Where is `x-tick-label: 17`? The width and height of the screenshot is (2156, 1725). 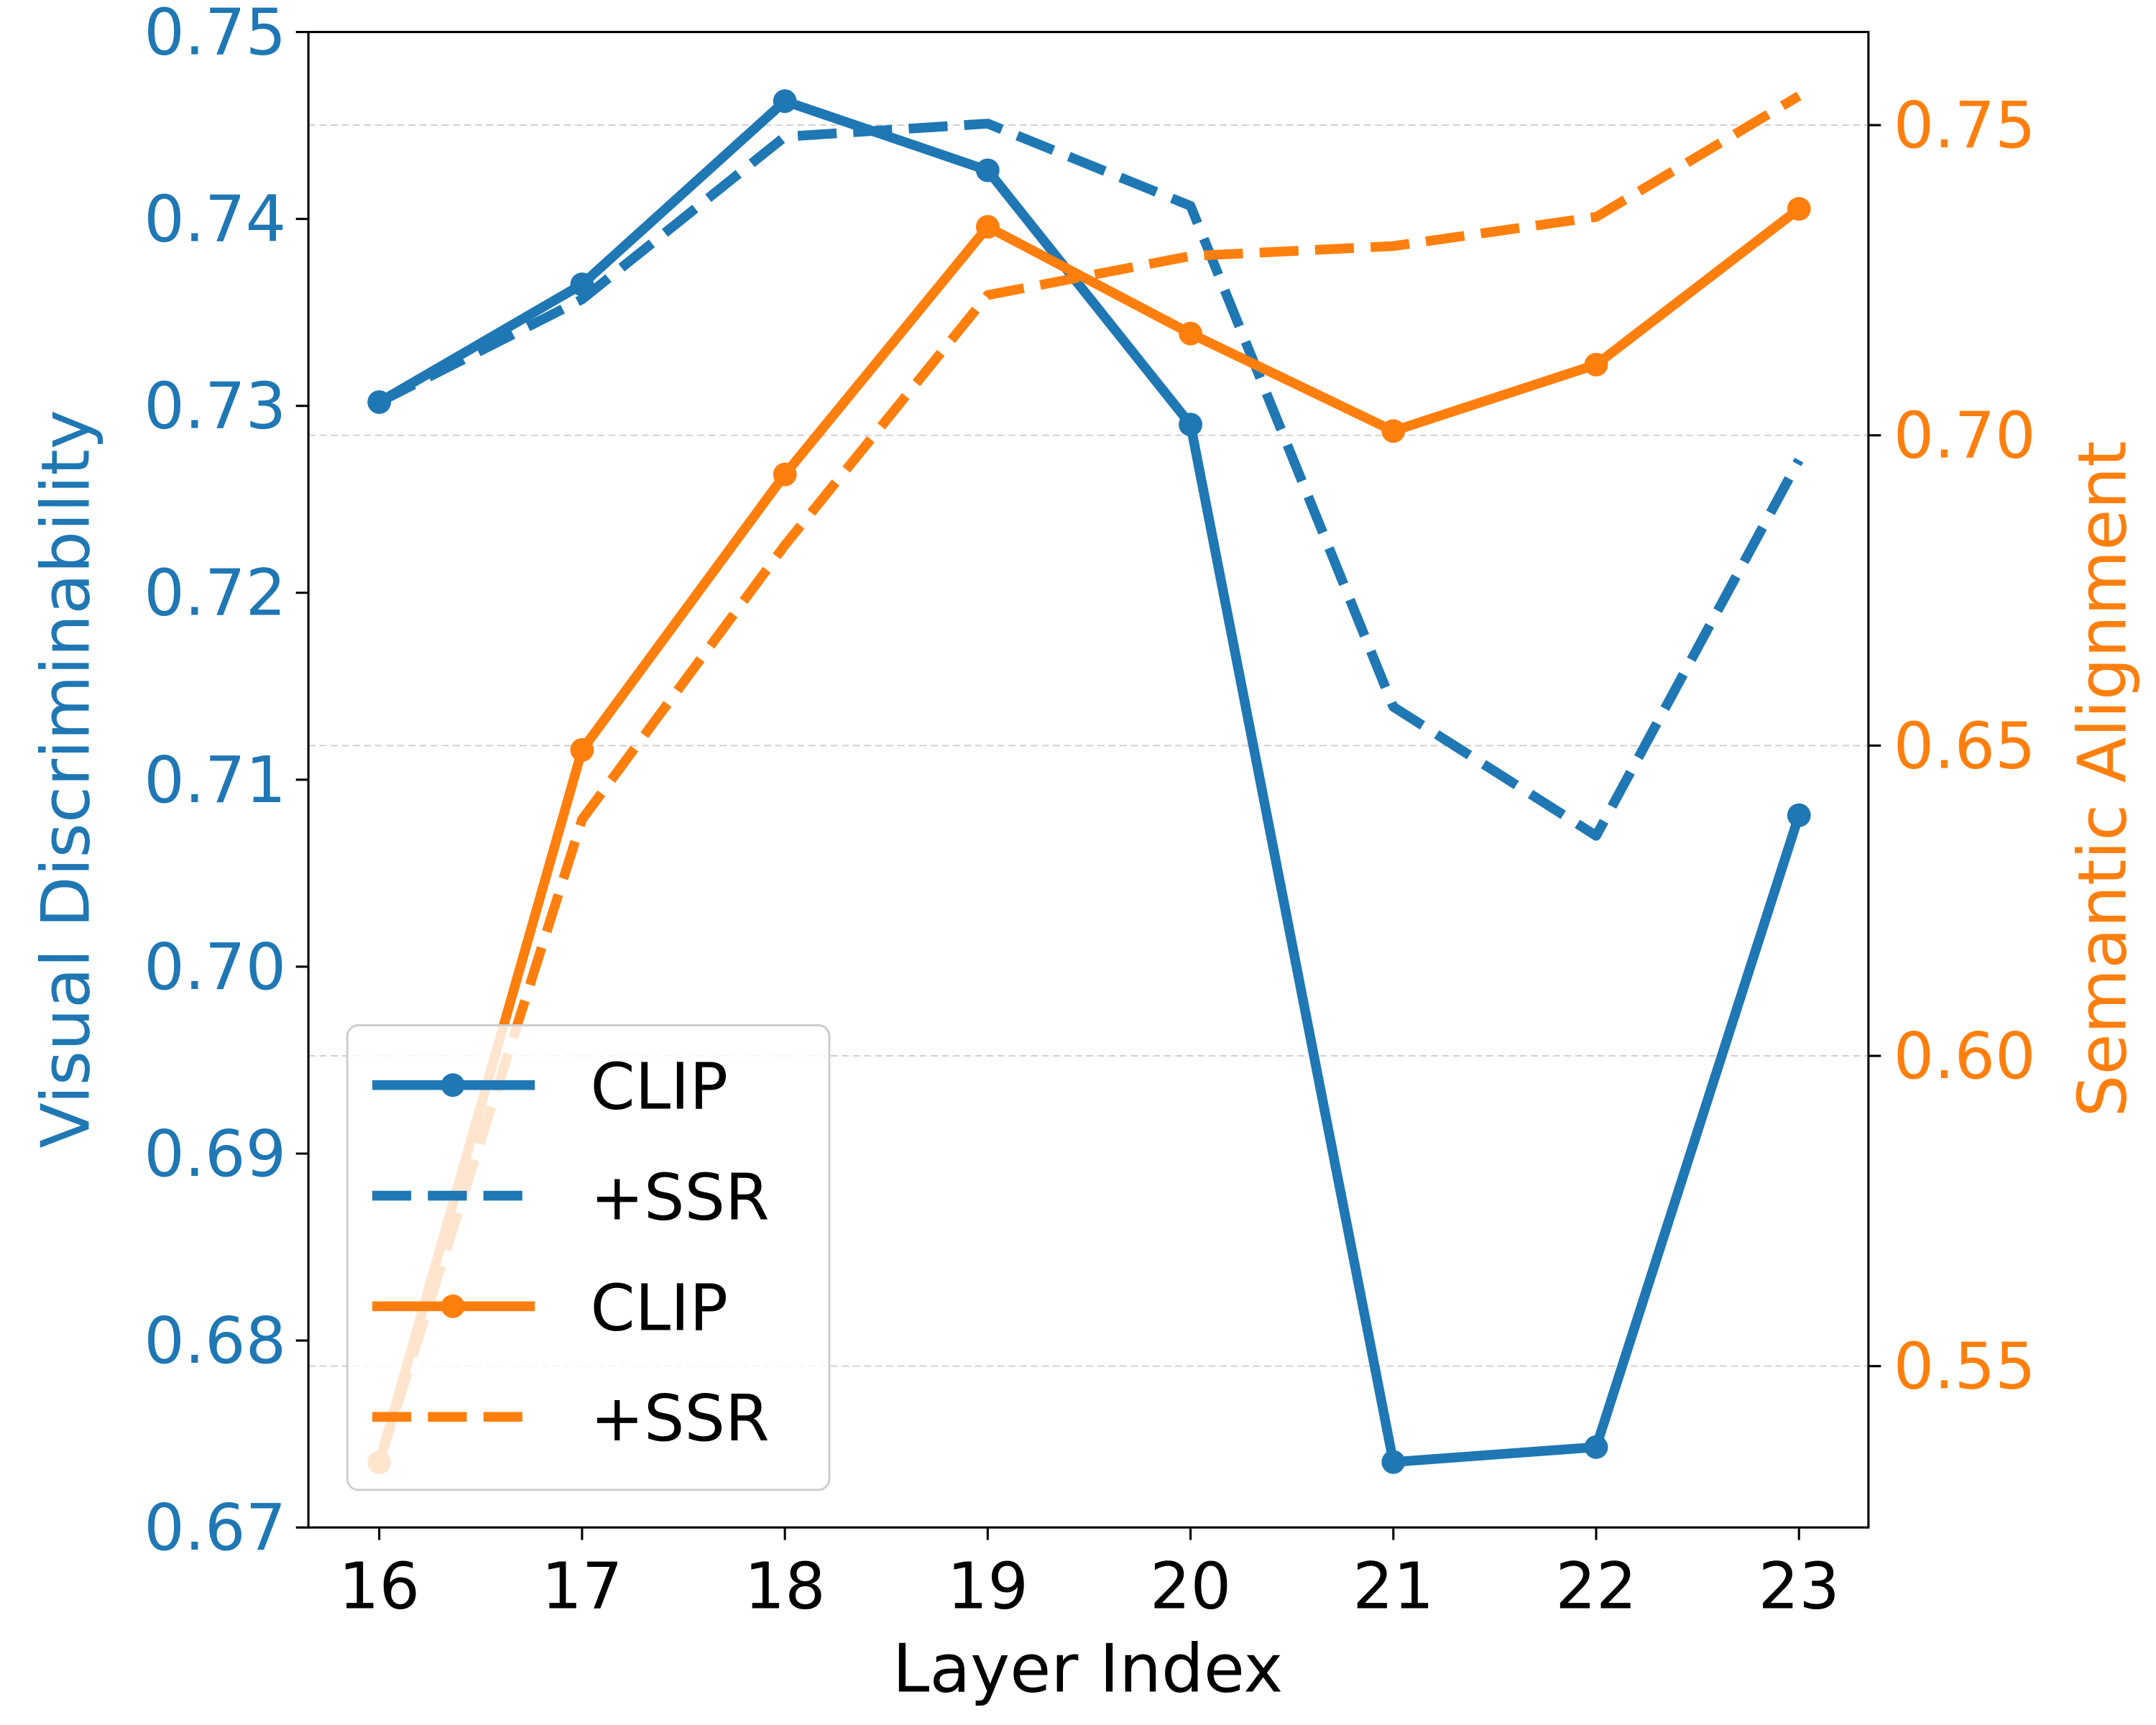
x-tick-label: 17 is located at coordinates (581, 1585).